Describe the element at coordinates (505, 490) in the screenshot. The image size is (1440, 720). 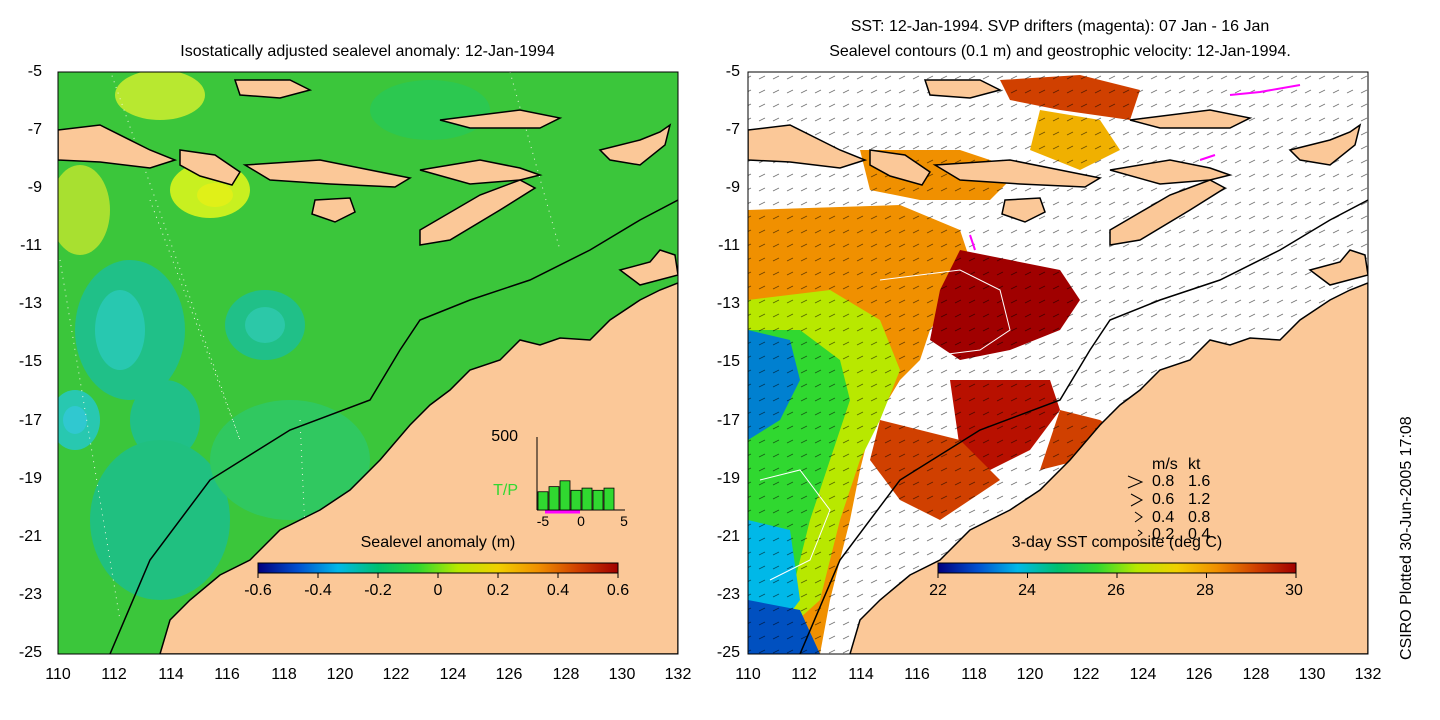
I see `histogram-series-label: T/P` at that location.